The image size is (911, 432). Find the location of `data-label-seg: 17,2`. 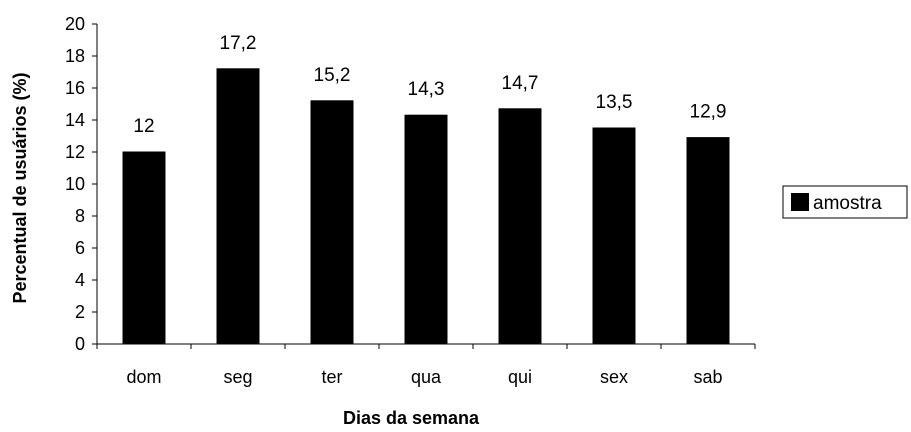

data-label-seg: 17,2 is located at coordinates (238, 43).